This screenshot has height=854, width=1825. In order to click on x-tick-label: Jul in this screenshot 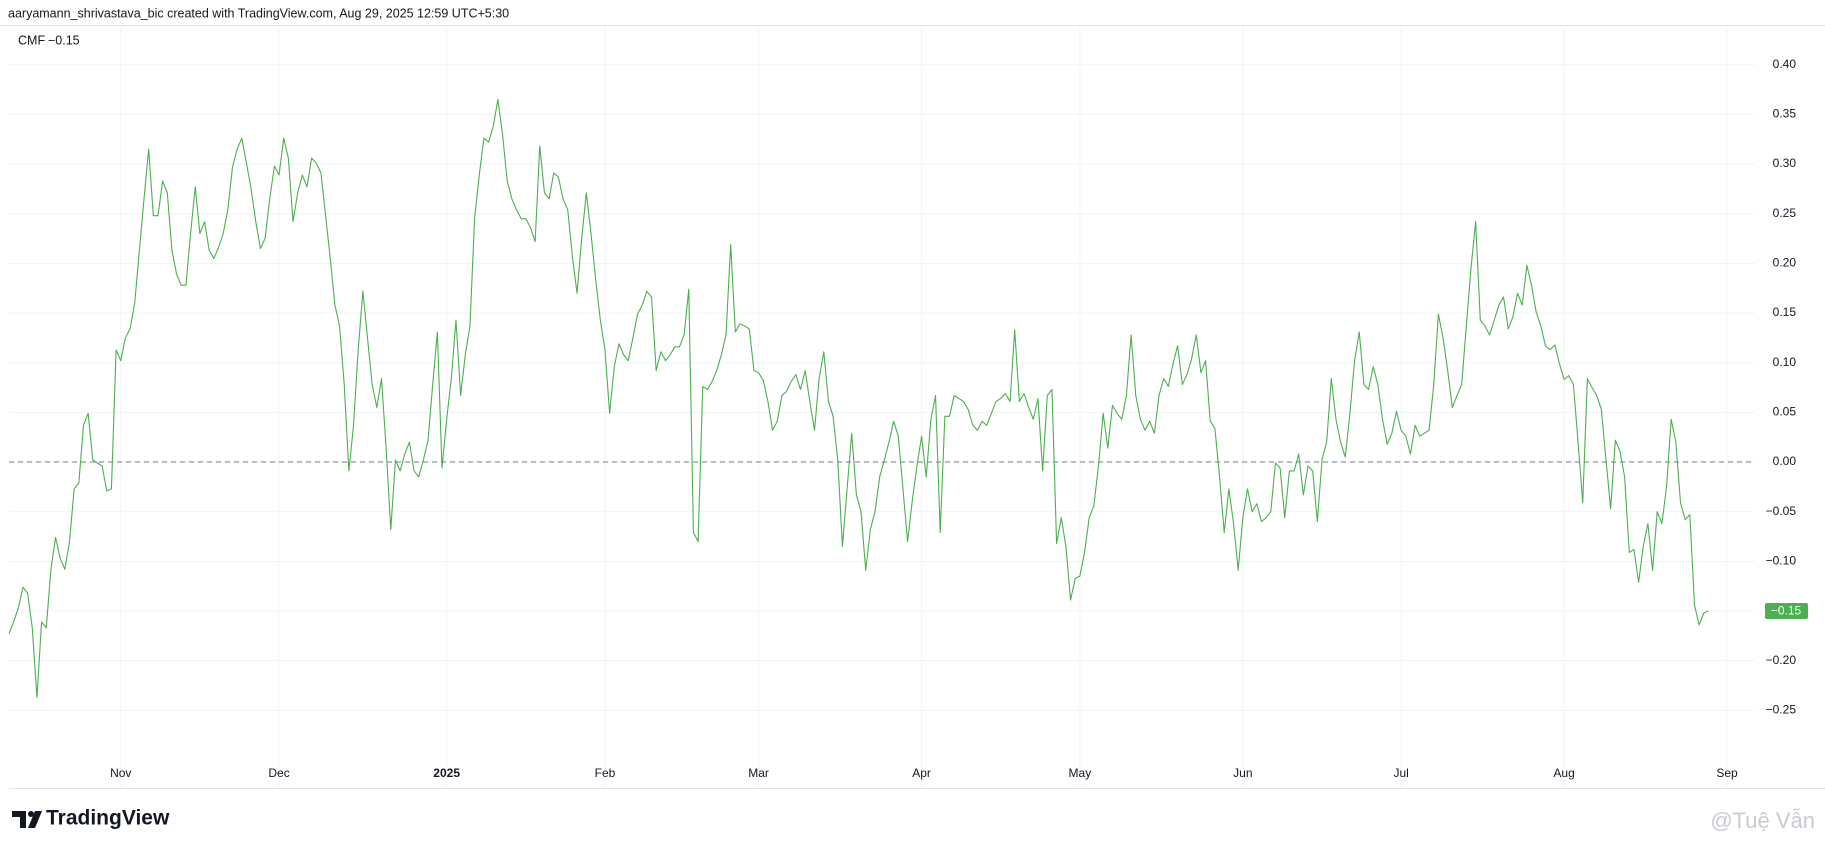, I will do `click(1400, 773)`.